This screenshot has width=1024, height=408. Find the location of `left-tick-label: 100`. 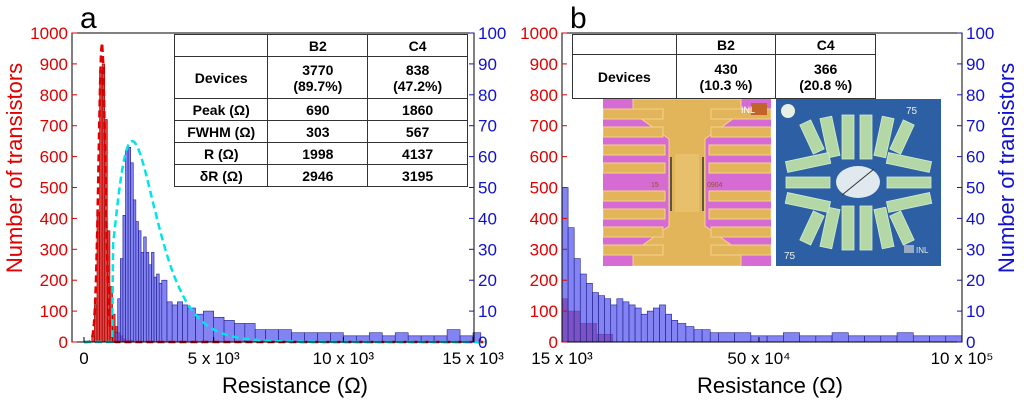

left-tick-label: 100 is located at coordinates (54, 311).